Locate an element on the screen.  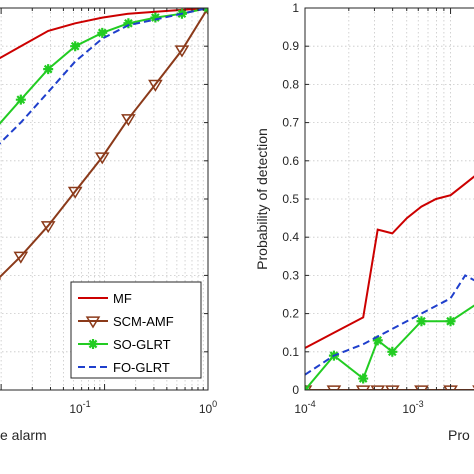
y-tick-label: 0.9 is located at coordinates (290, 46).